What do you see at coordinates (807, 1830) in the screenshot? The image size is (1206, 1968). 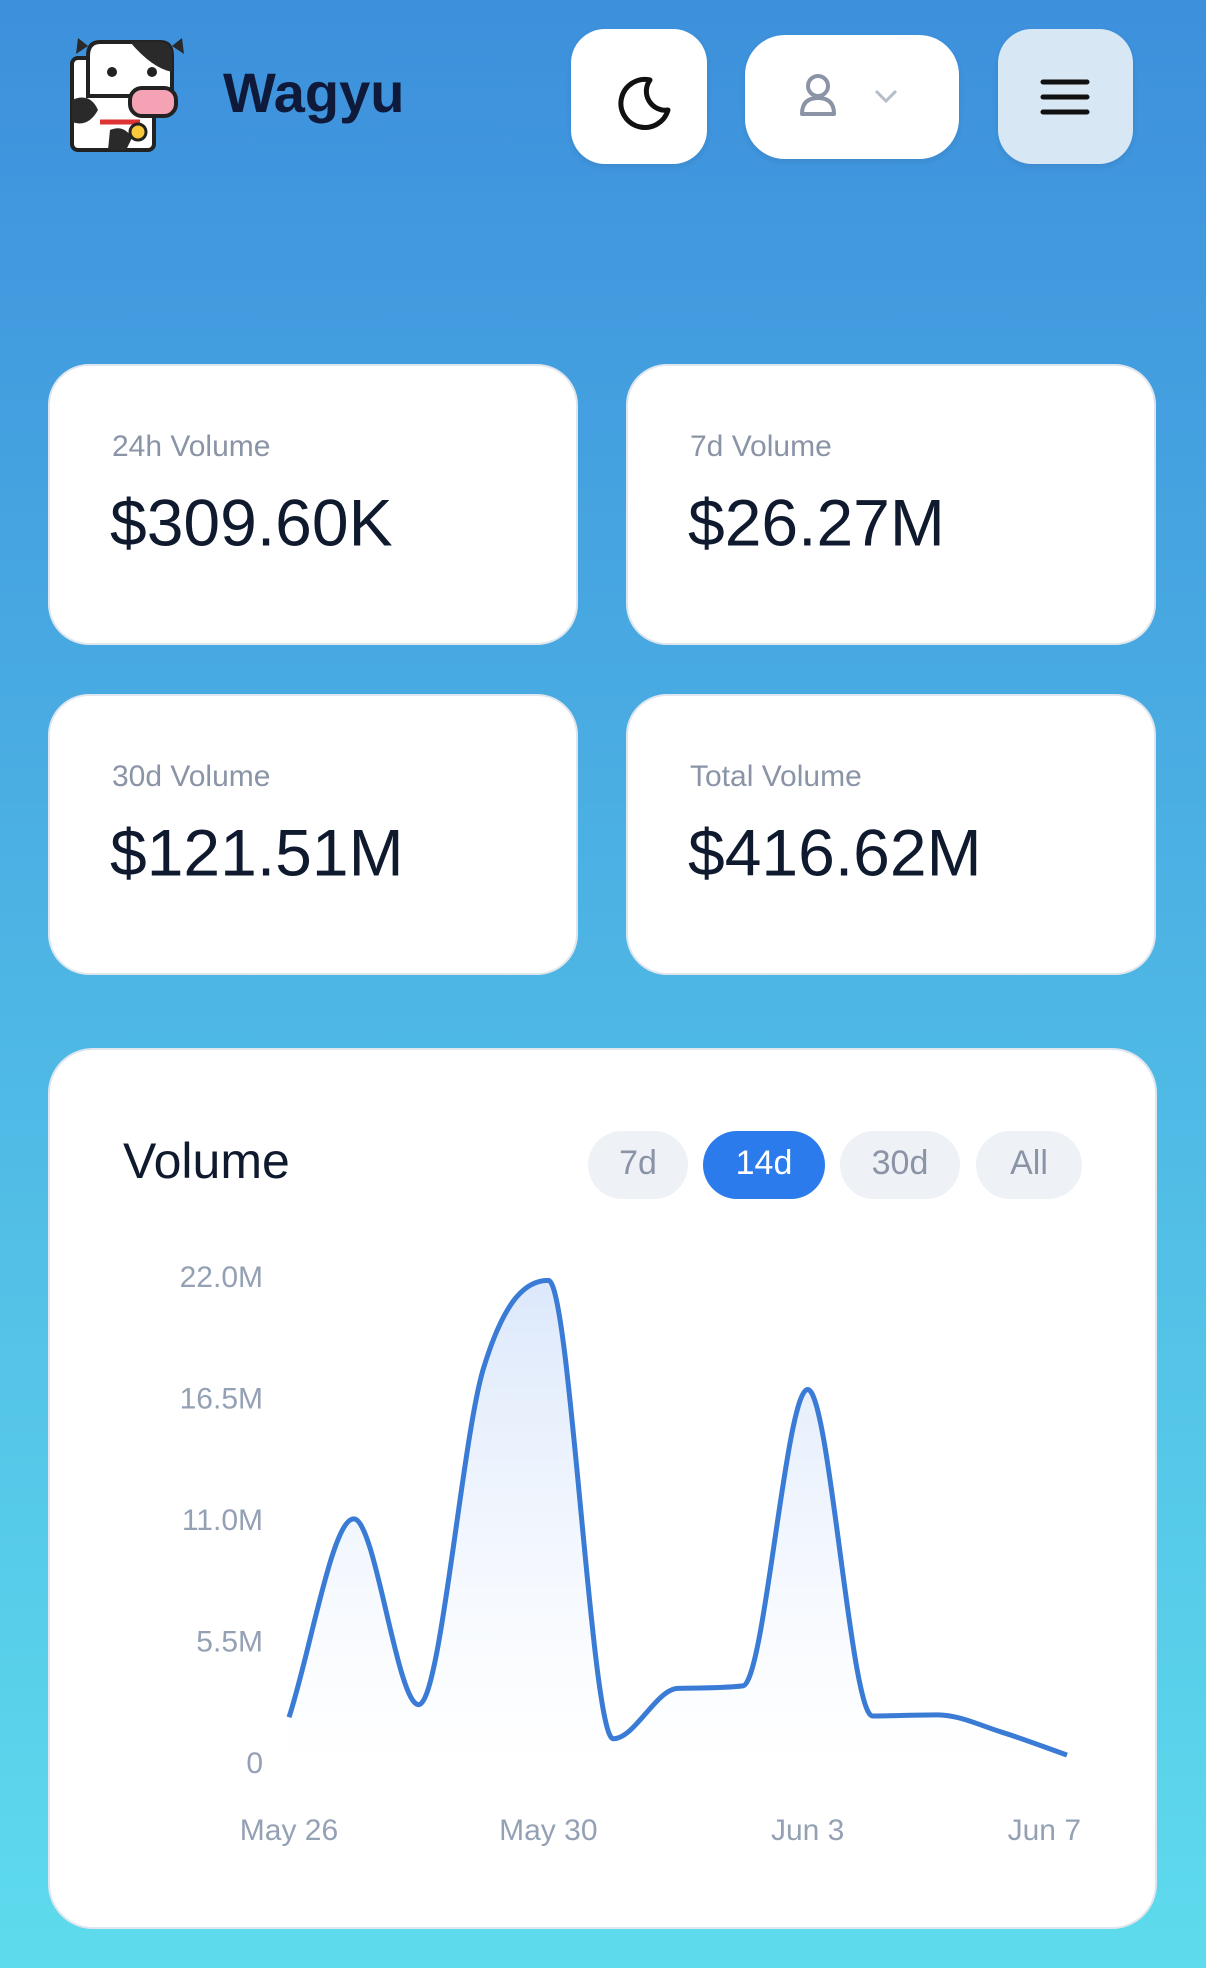 I see `x-tick-label: Jun 3` at bounding box center [807, 1830].